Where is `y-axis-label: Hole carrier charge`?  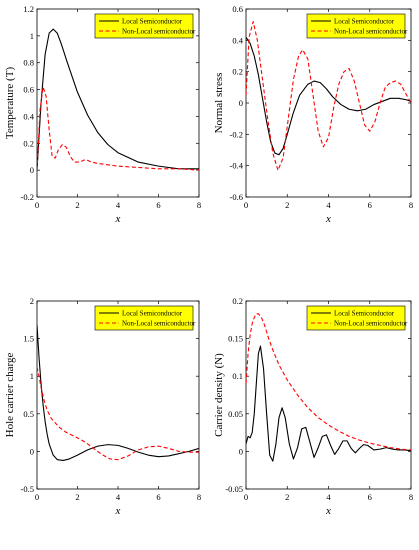
y-axis-label: Hole carrier charge is located at coordinates (10, 395).